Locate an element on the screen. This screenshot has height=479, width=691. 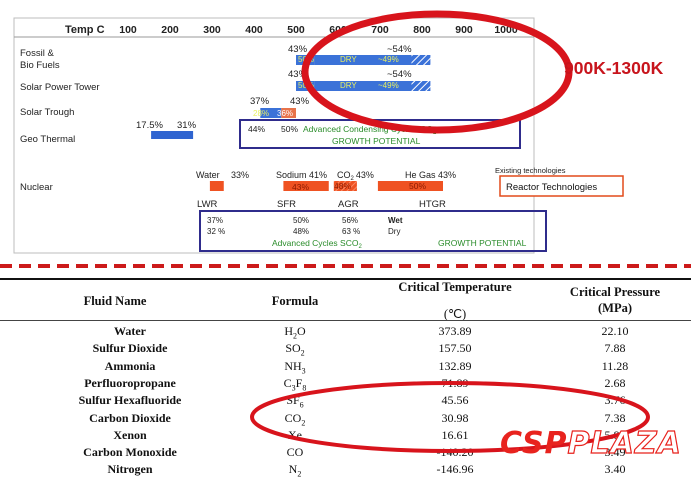
header-critical-pressure: Critical Pressure is located at coordinates (615, 292).